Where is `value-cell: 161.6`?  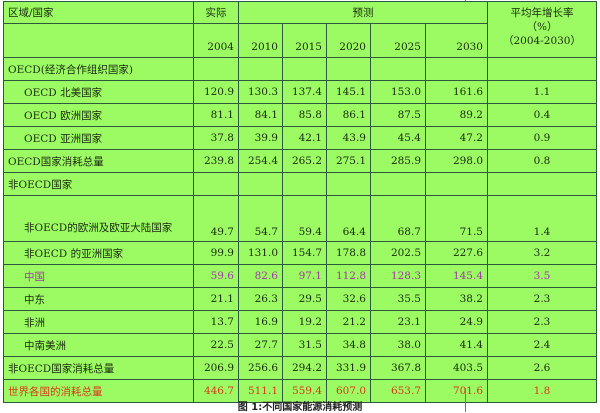 value-cell: 161.6 is located at coordinates (456, 92).